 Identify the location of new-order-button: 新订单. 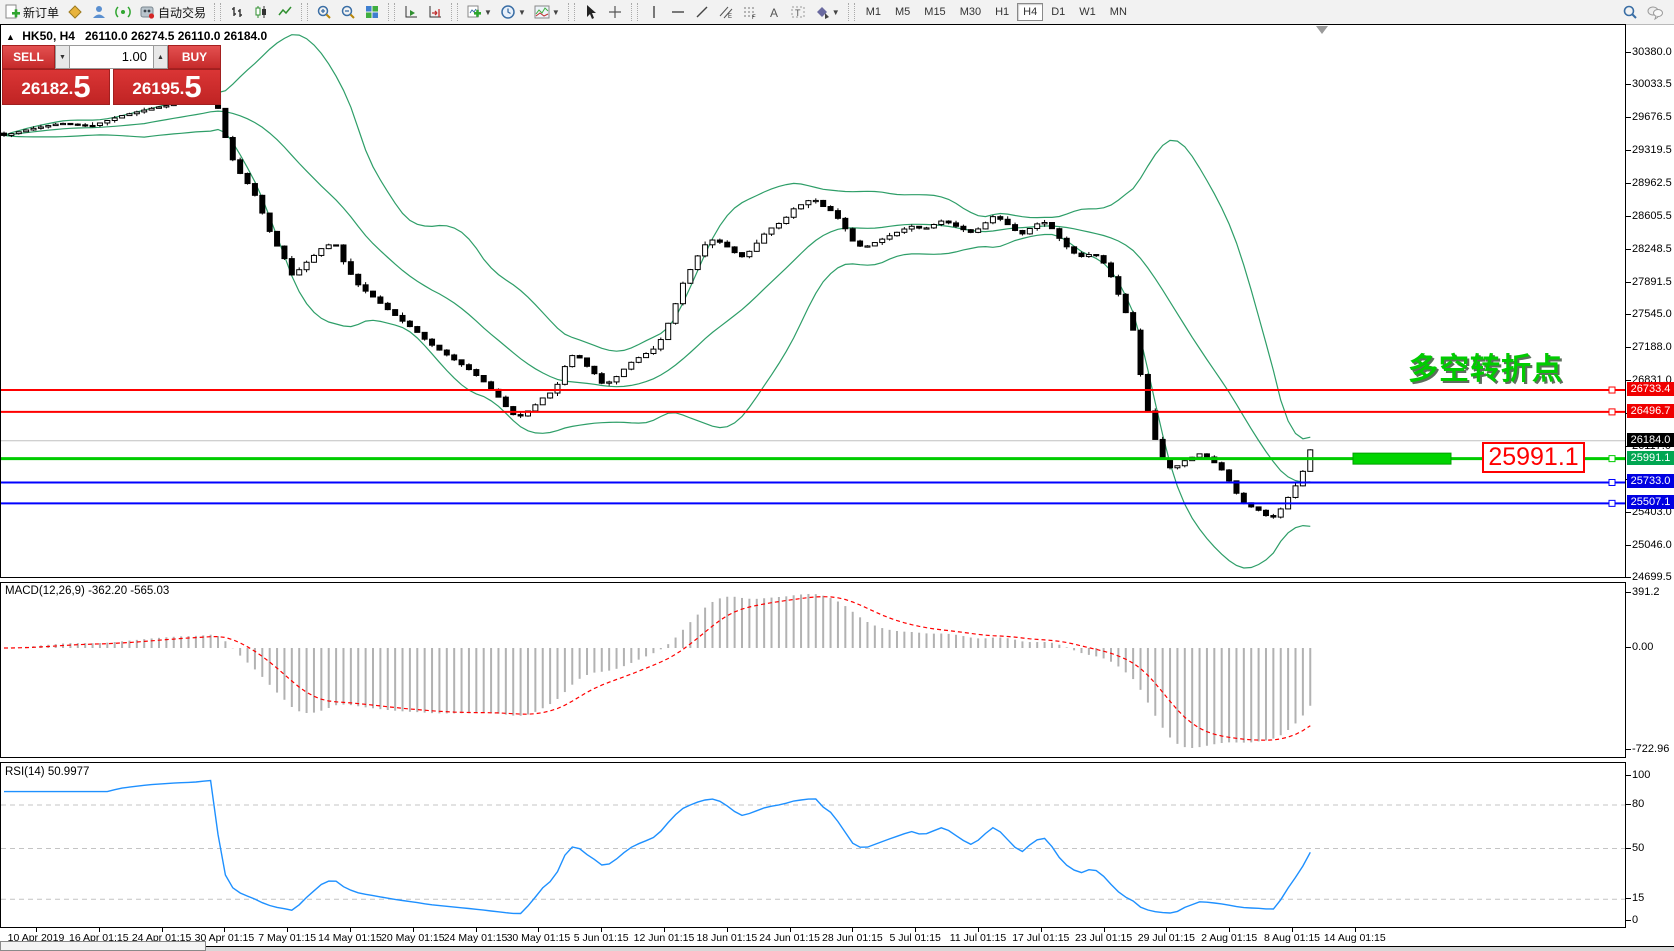
(31, 12).